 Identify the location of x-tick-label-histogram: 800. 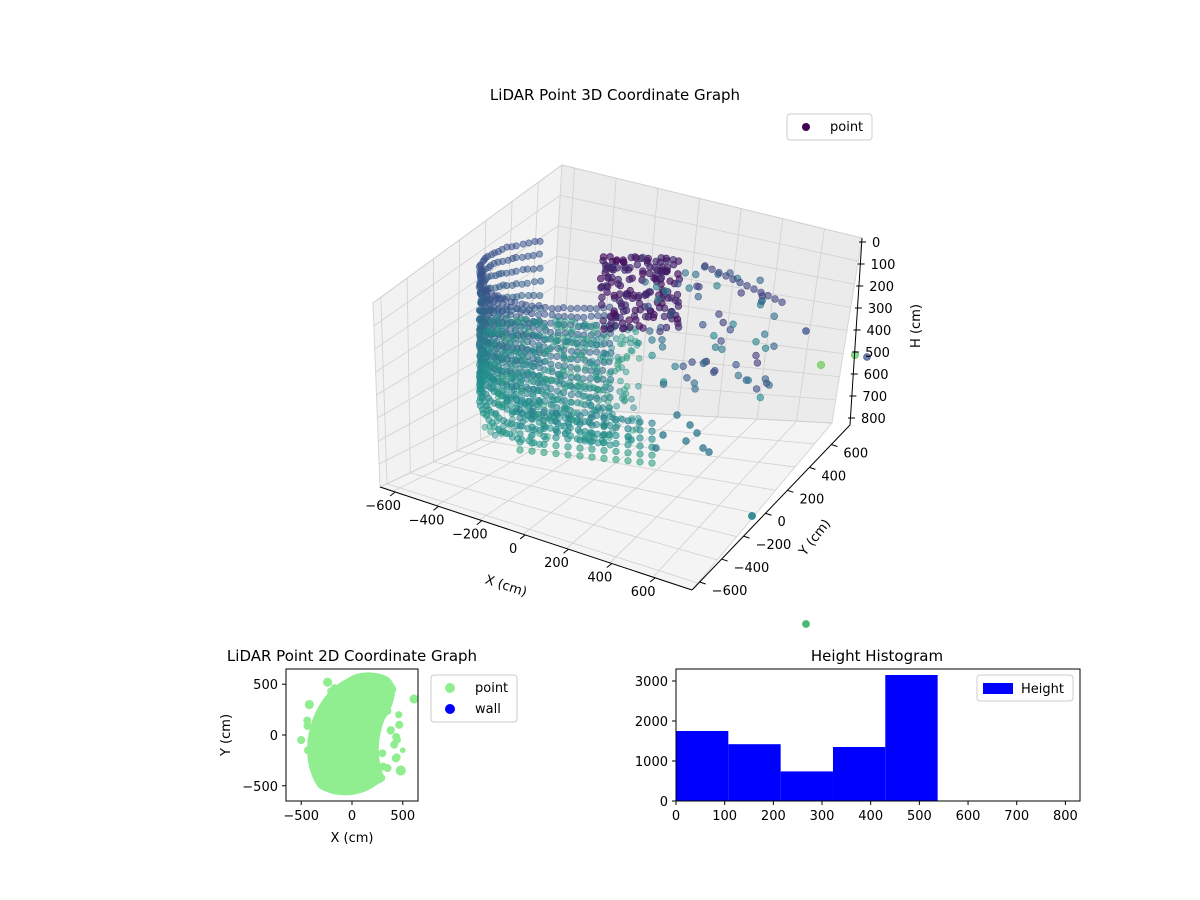
(1065, 816).